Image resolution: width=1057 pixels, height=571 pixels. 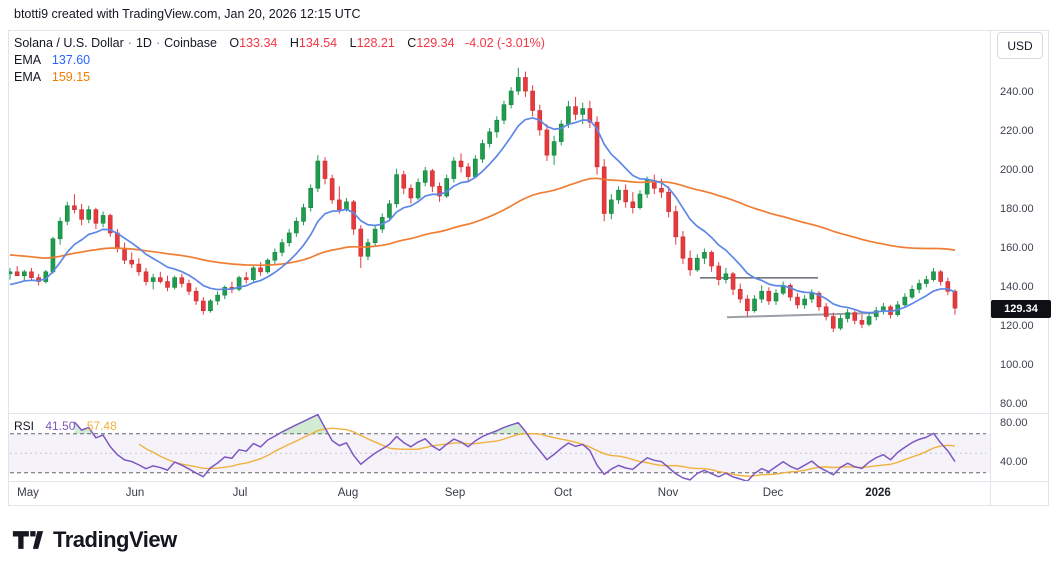 I want to click on exchange-label: Coinbase, so click(x=190, y=43).